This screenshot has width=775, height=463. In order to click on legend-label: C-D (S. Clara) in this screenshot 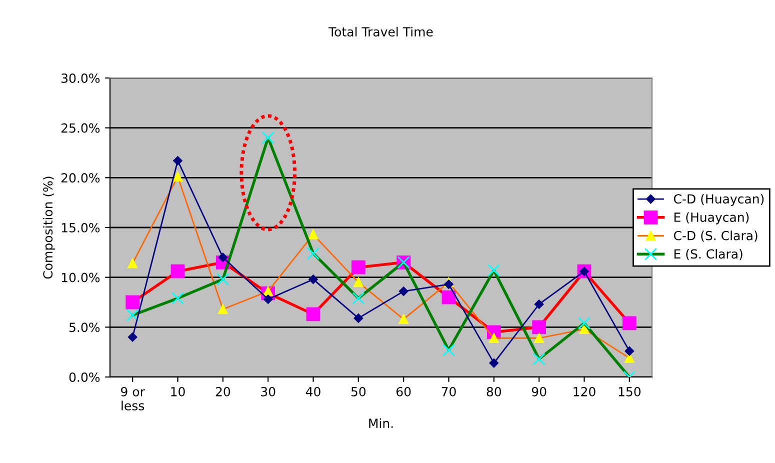, I will do `click(716, 236)`.